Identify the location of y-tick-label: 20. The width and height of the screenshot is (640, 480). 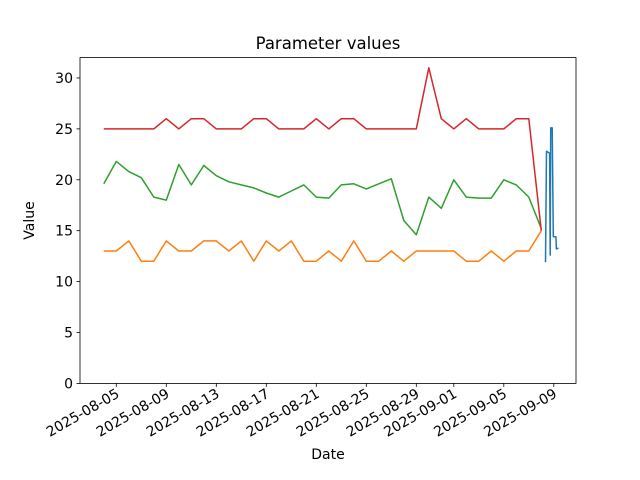
(64, 181).